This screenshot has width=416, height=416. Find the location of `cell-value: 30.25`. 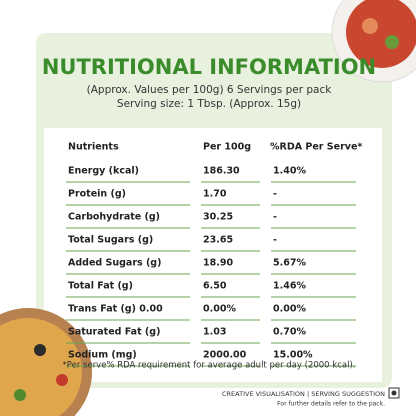

cell-value: 30.25 is located at coordinates (218, 217).